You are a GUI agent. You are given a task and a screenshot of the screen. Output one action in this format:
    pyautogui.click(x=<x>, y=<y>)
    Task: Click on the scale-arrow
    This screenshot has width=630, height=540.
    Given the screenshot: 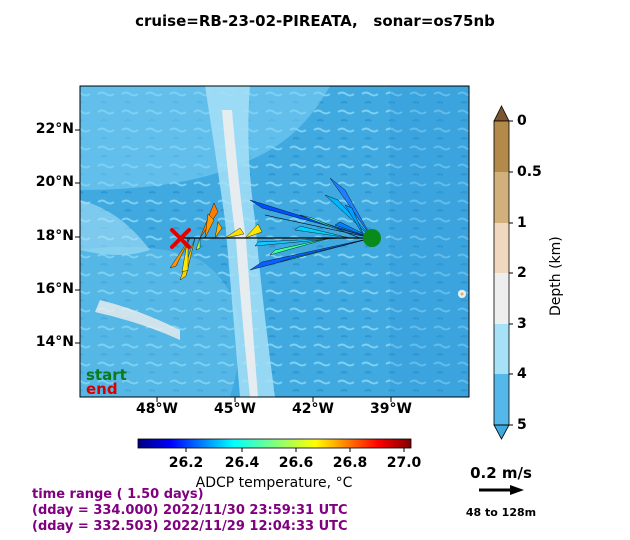 What is the action you would take?
    pyautogui.click(x=501, y=490)
    